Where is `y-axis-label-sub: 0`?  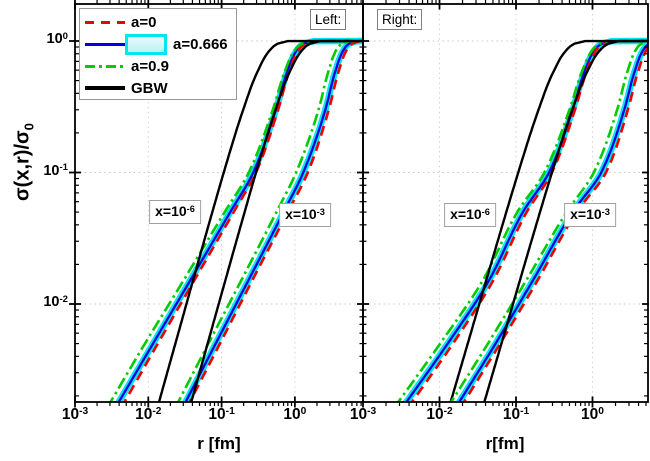
y-axis-label-sub: 0 is located at coordinates (29, 126).